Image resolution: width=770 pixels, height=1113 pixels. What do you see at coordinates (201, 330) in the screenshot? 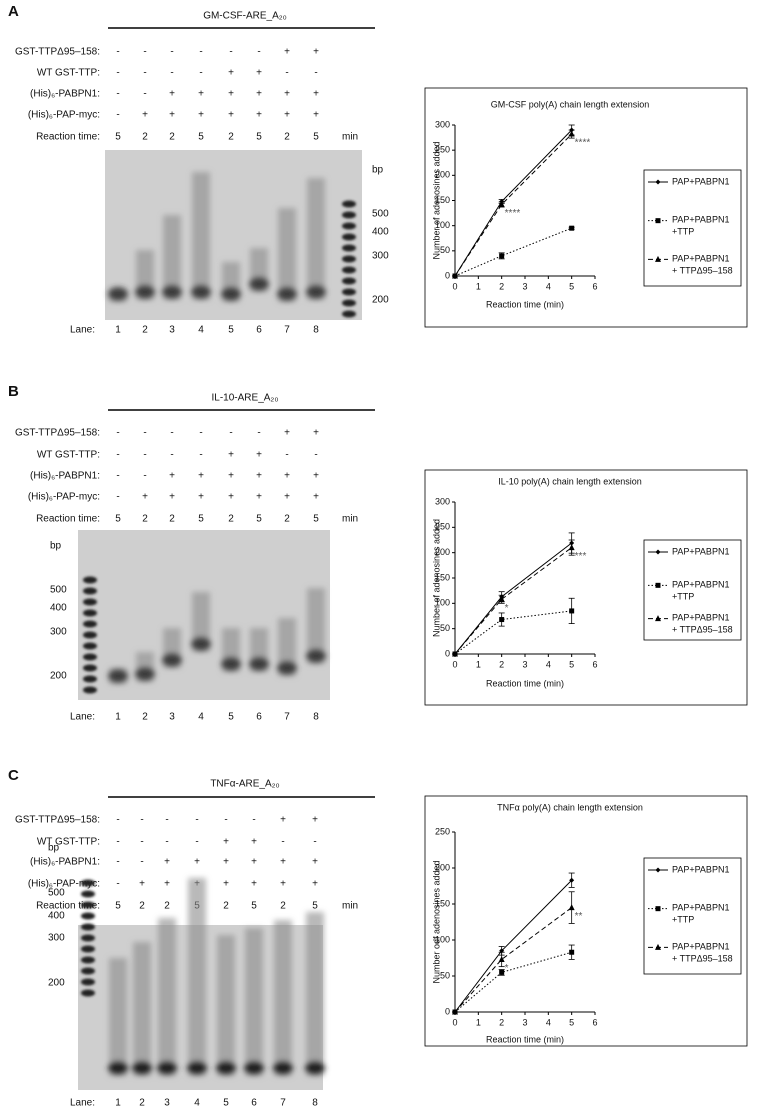
I see `lane-number: 4` at bounding box center [201, 330].